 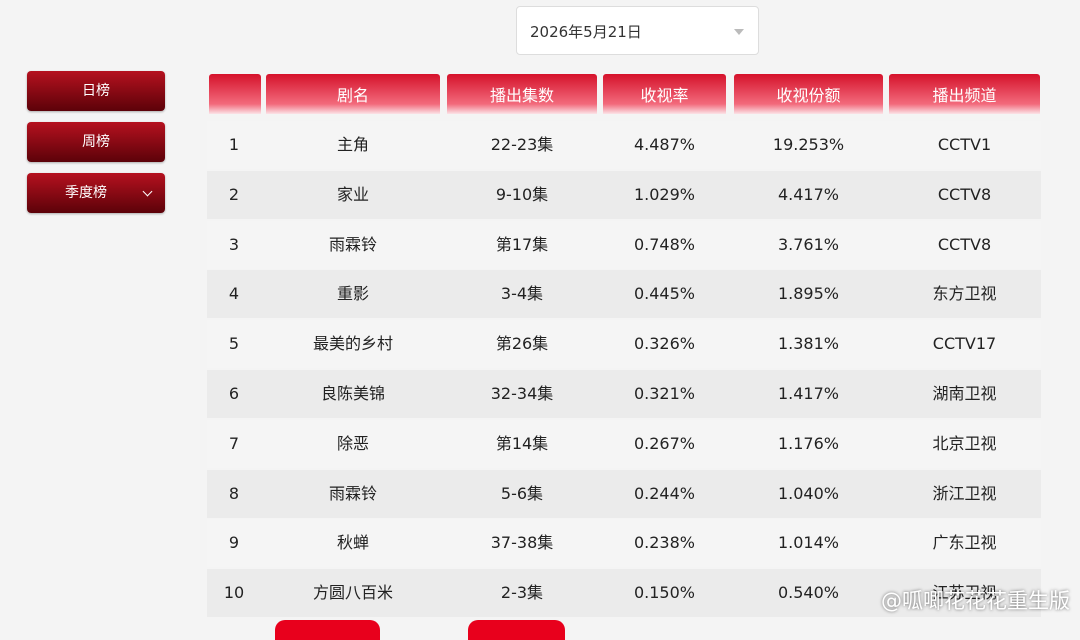 I want to click on chevron, so click(x=147, y=191).